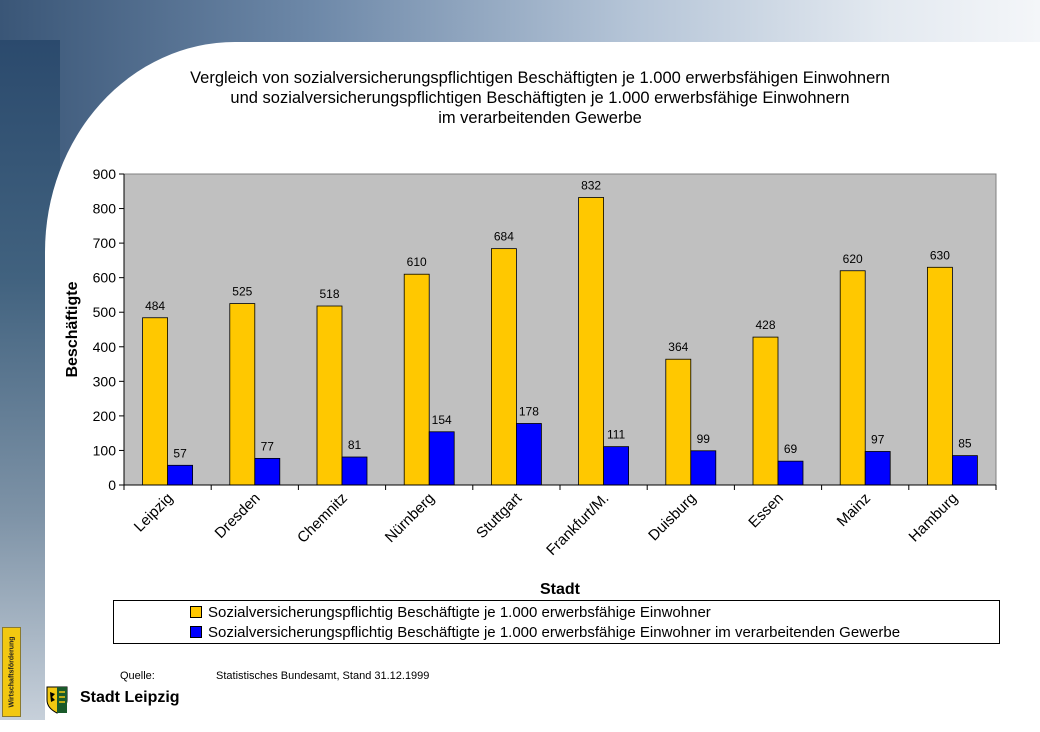  What do you see at coordinates (109, 329) in the screenshot?
I see `y-axis: 0 100 200 300 400 500 600 700 800 900` at bounding box center [109, 329].